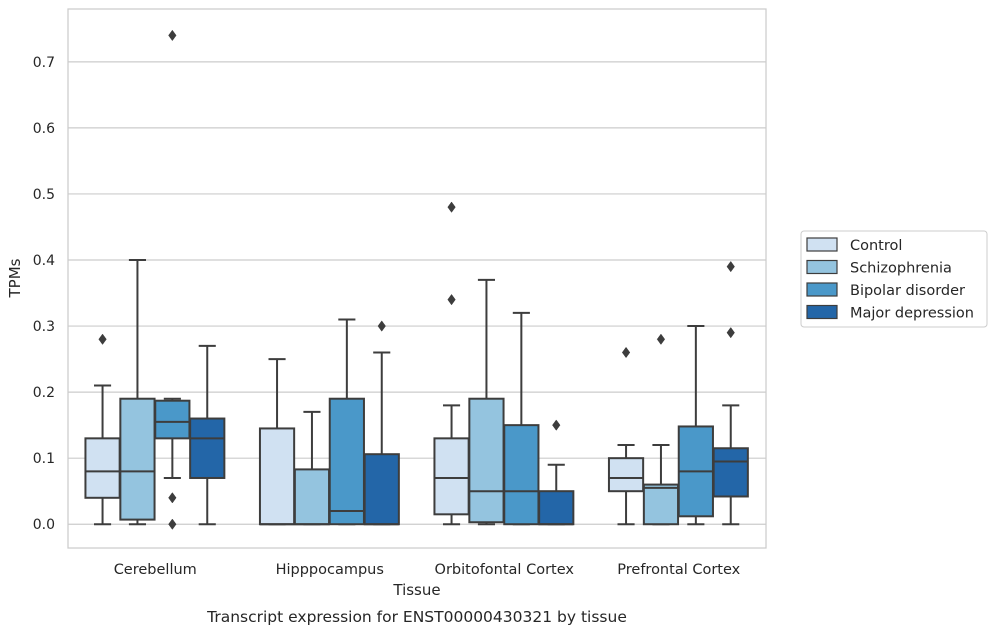 Image resolution: width=997 pixels, height=634 pixels. I want to click on x-axis-label: Tissue, so click(416, 590).